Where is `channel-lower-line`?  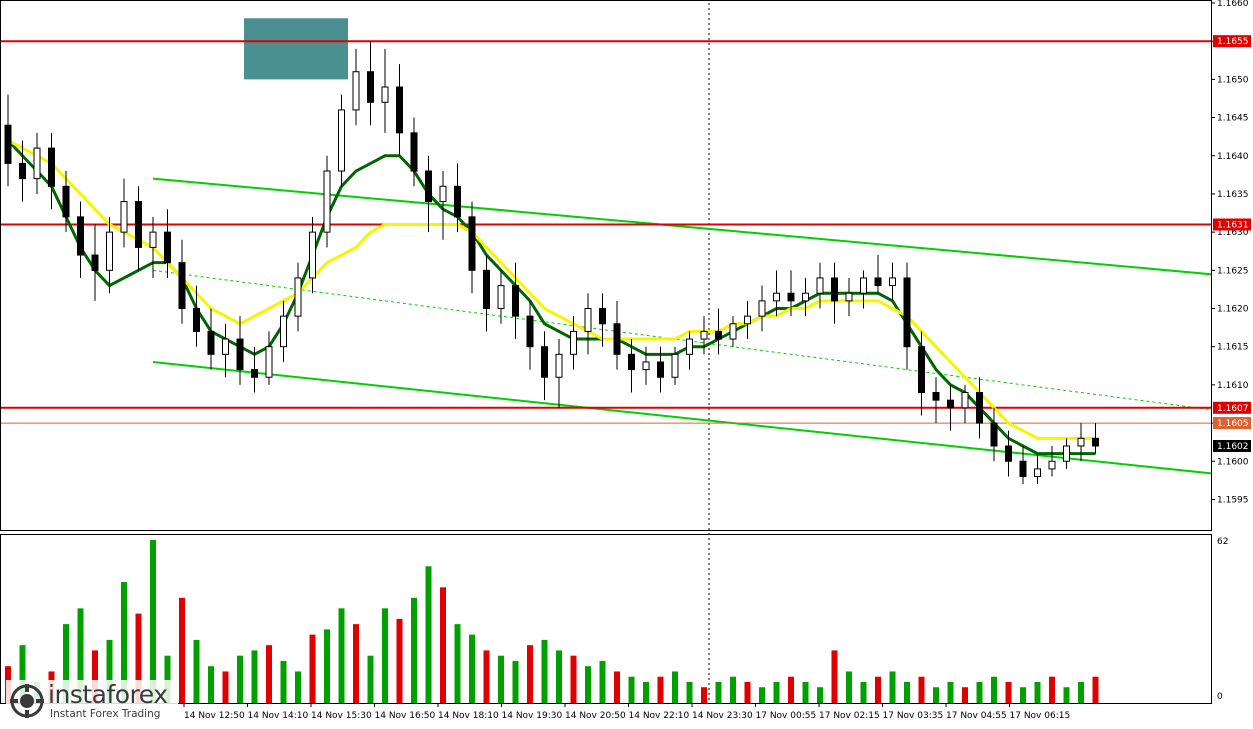
channel-lower-line is located at coordinates (682, 417).